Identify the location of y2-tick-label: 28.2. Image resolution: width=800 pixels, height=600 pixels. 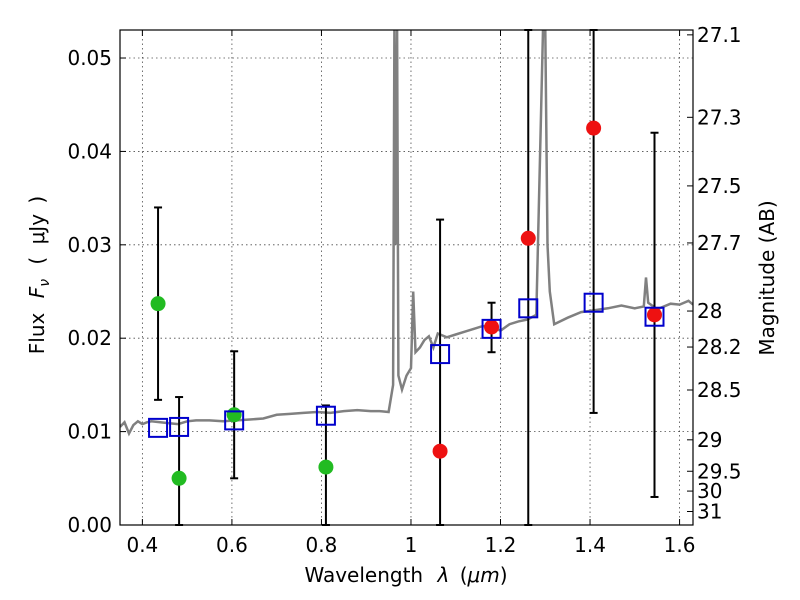
(719, 347).